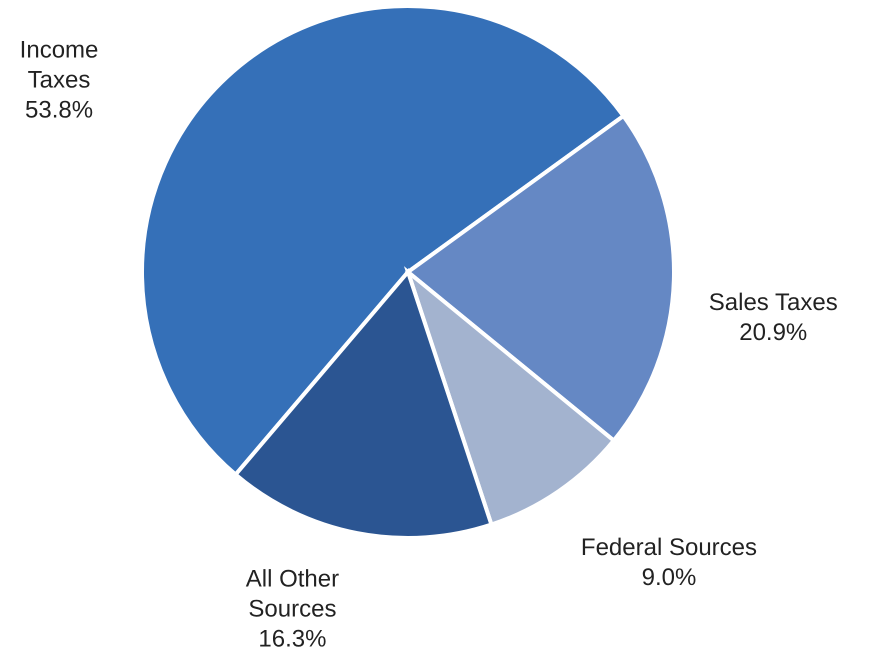 The image size is (873, 668). Describe the element at coordinates (773, 332) in the screenshot. I see `data-label: 20.9%` at that location.